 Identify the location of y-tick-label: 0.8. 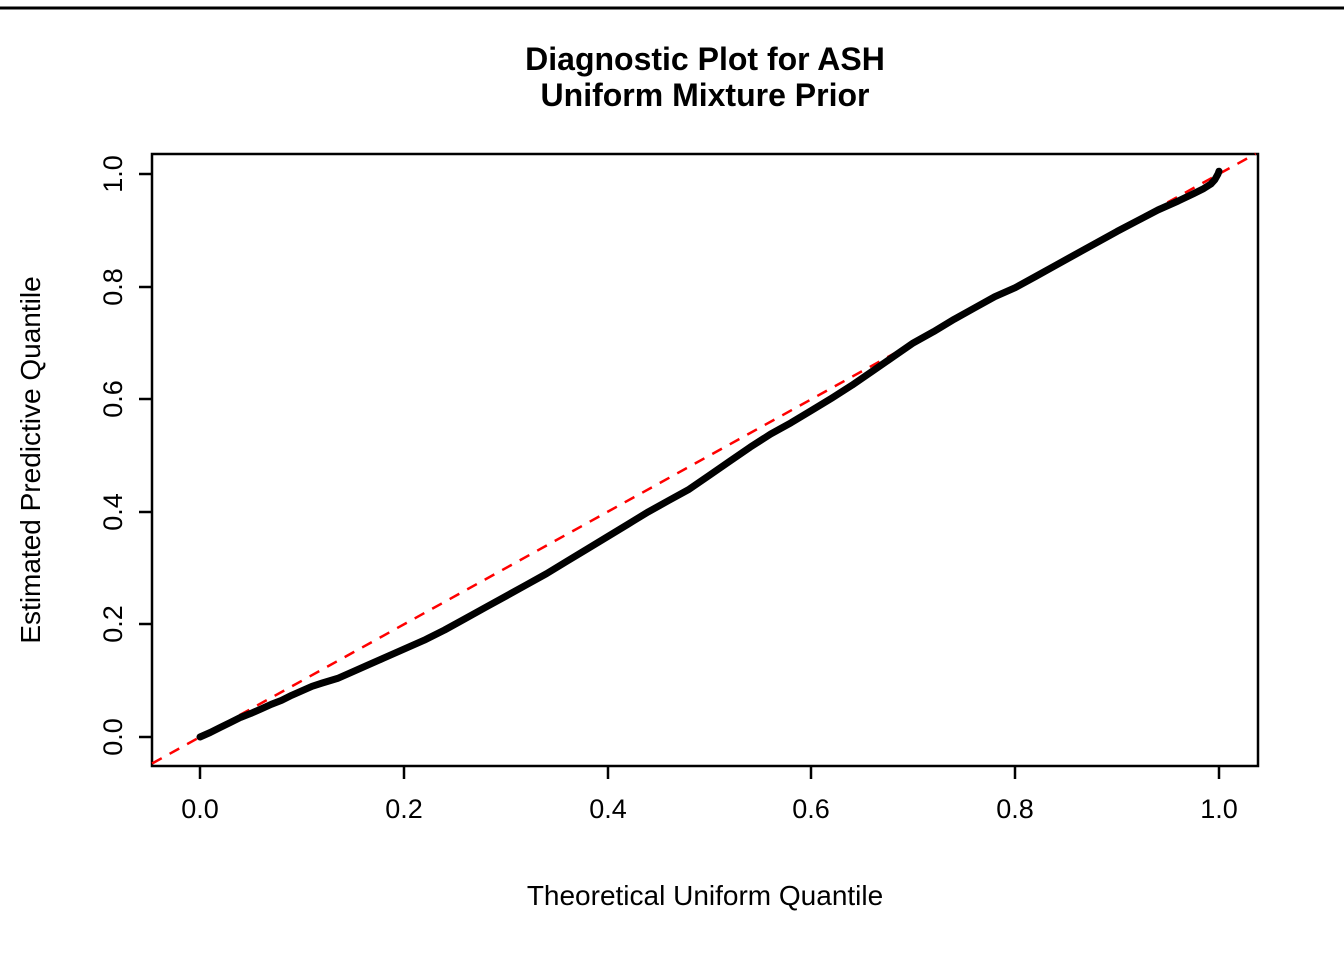
(113, 287).